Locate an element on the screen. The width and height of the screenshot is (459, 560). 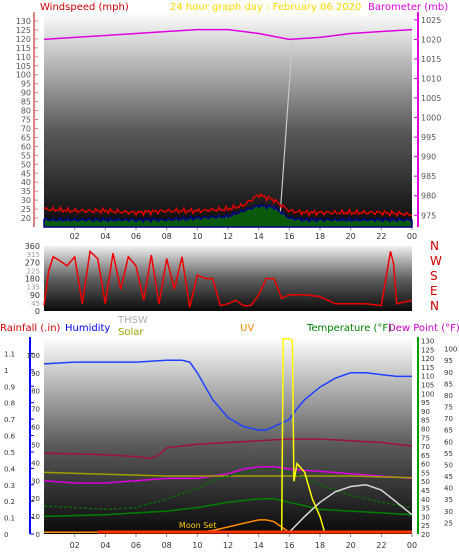
uv-spike-line is located at coordinates (303, 435).